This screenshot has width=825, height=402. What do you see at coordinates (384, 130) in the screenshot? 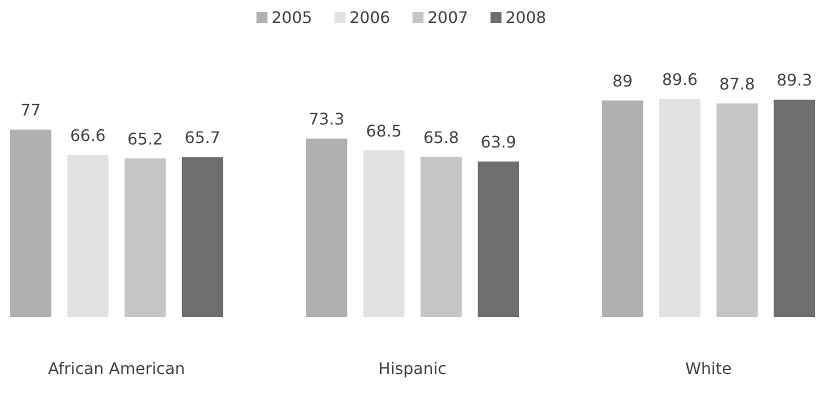
I see `data-label: 68.5` at bounding box center [384, 130].